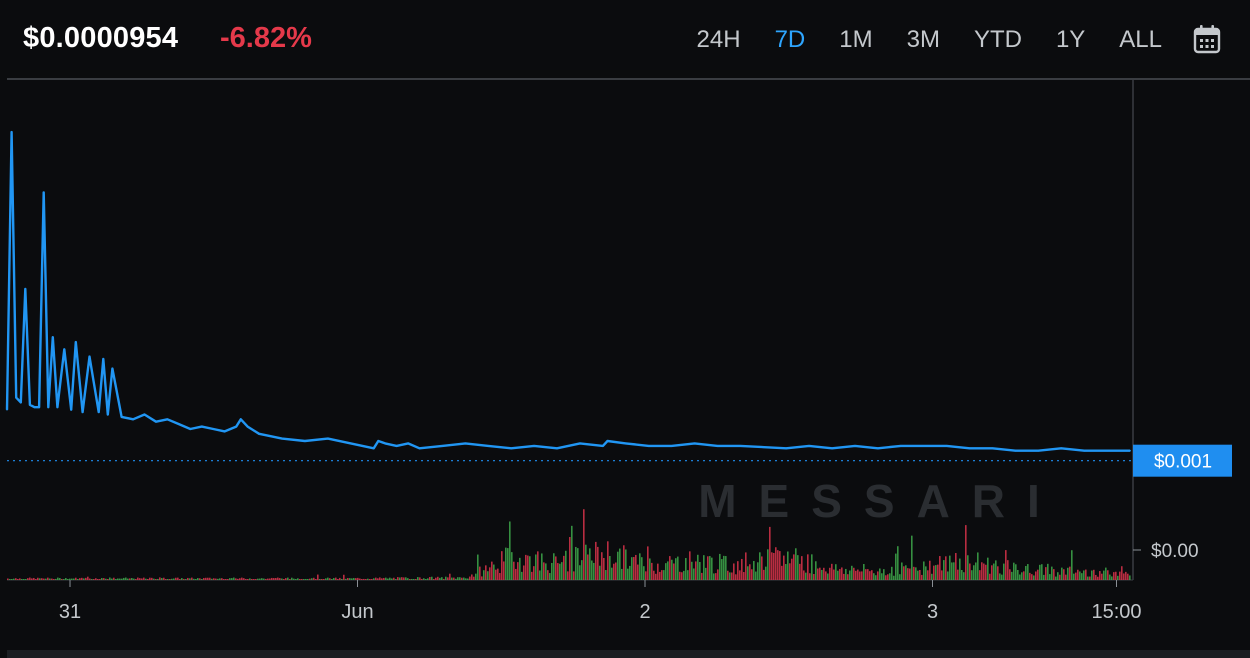 The height and width of the screenshot is (658, 1250). Describe the element at coordinates (923, 39) in the screenshot. I see `range-tab-3m: 3M` at that location.